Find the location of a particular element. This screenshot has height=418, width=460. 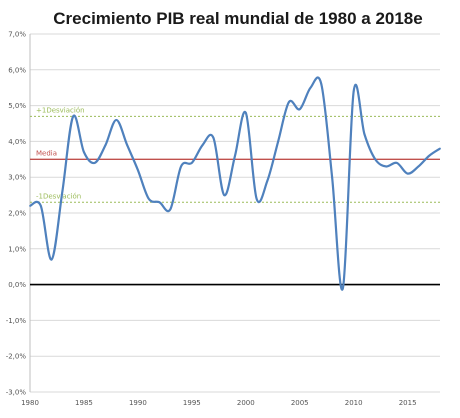

y-tick-label: 5,0% is located at coordinates (17, 106).